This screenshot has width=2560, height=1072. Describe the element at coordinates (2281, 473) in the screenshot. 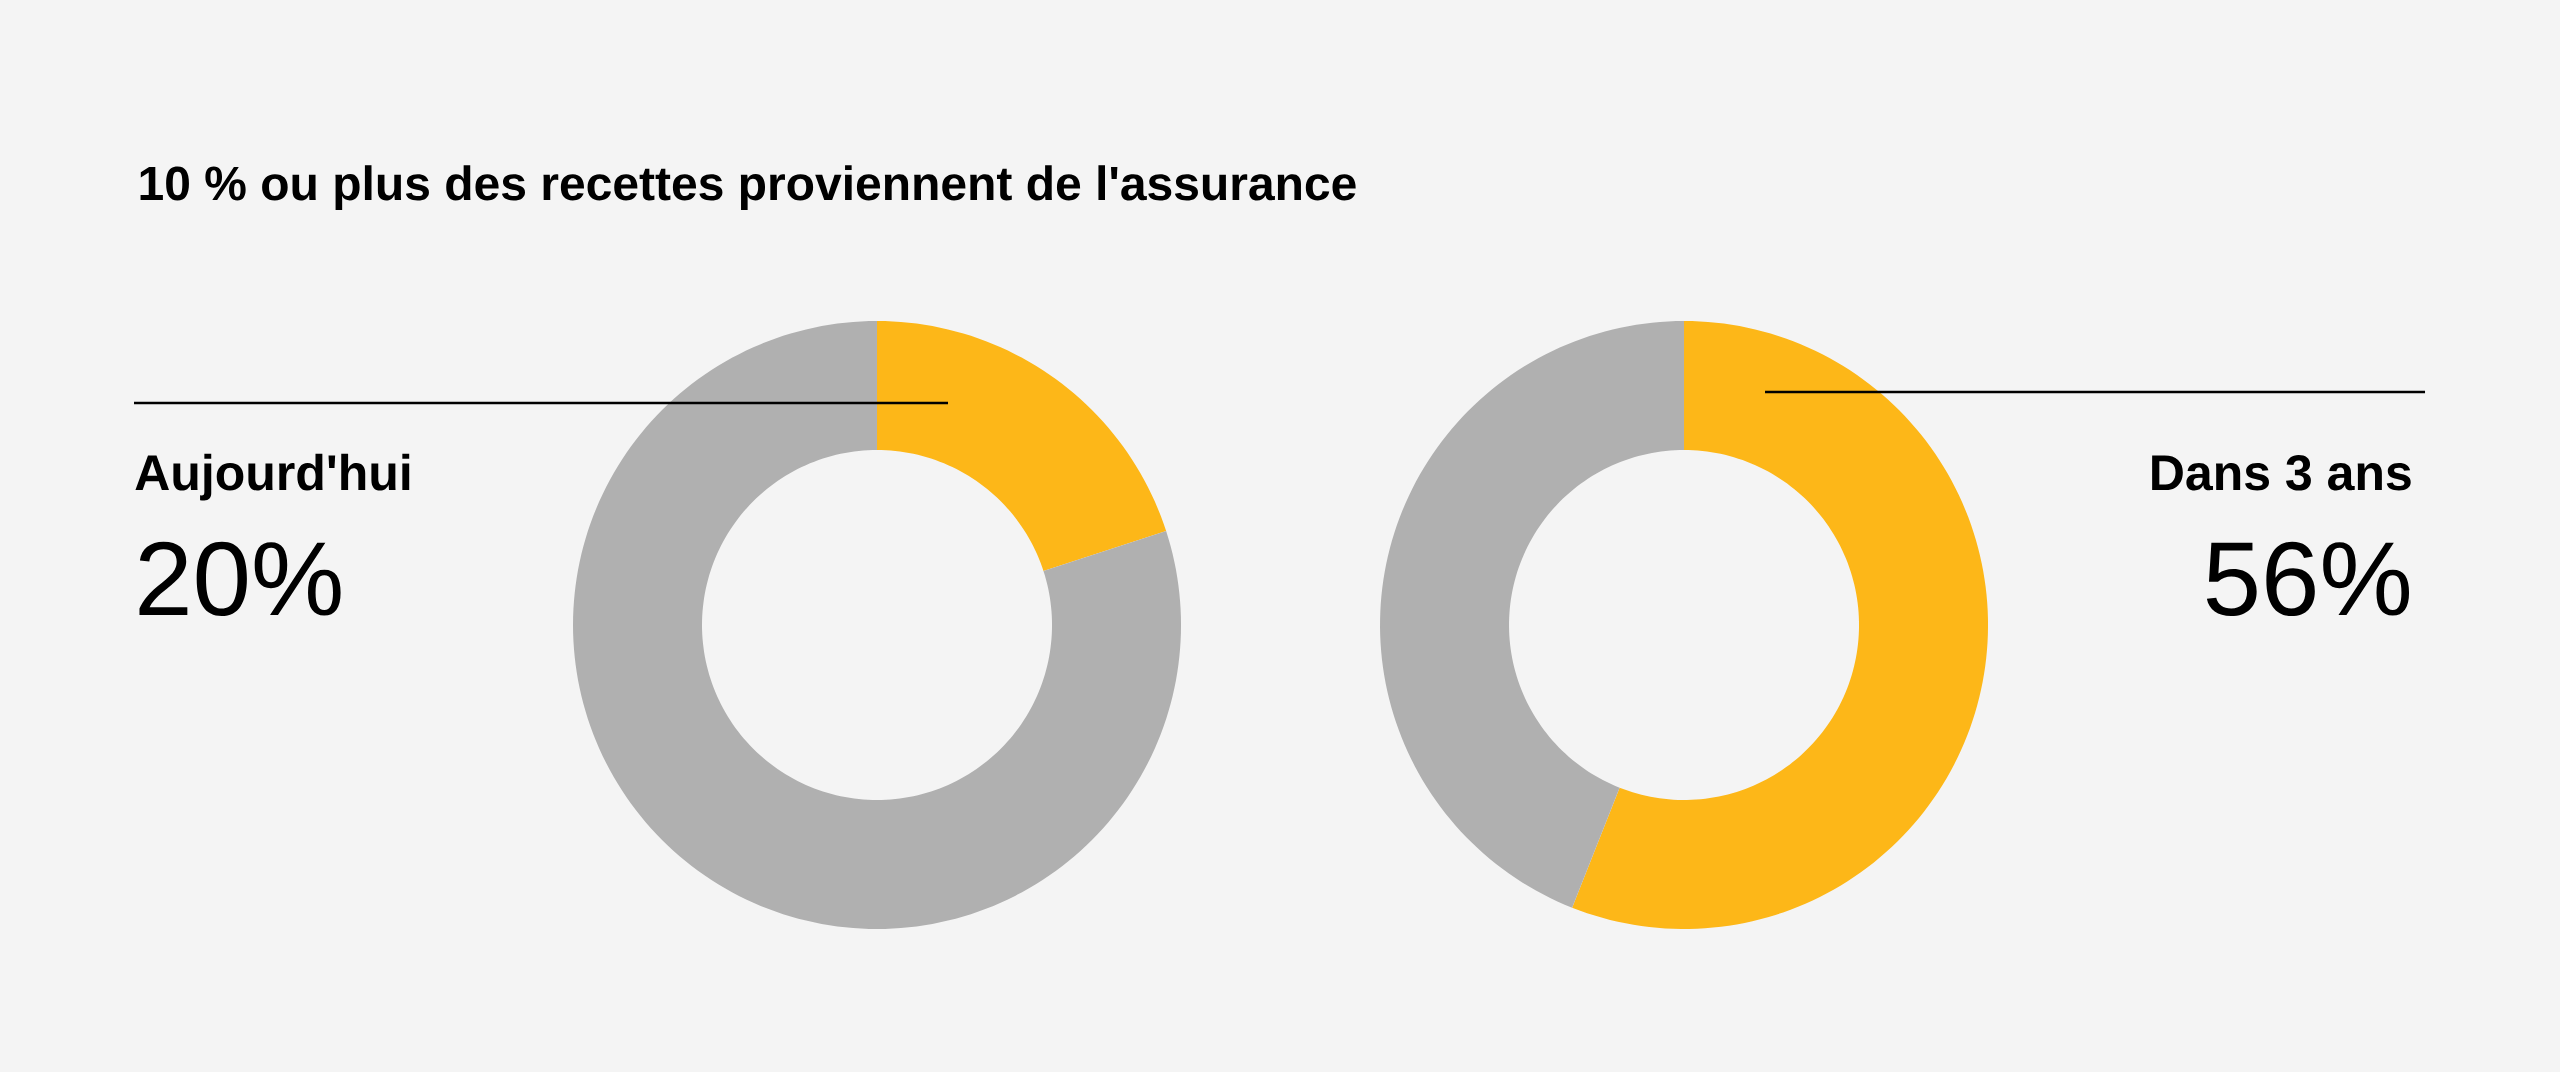

I see `text: Dans 3 ans` at that location.